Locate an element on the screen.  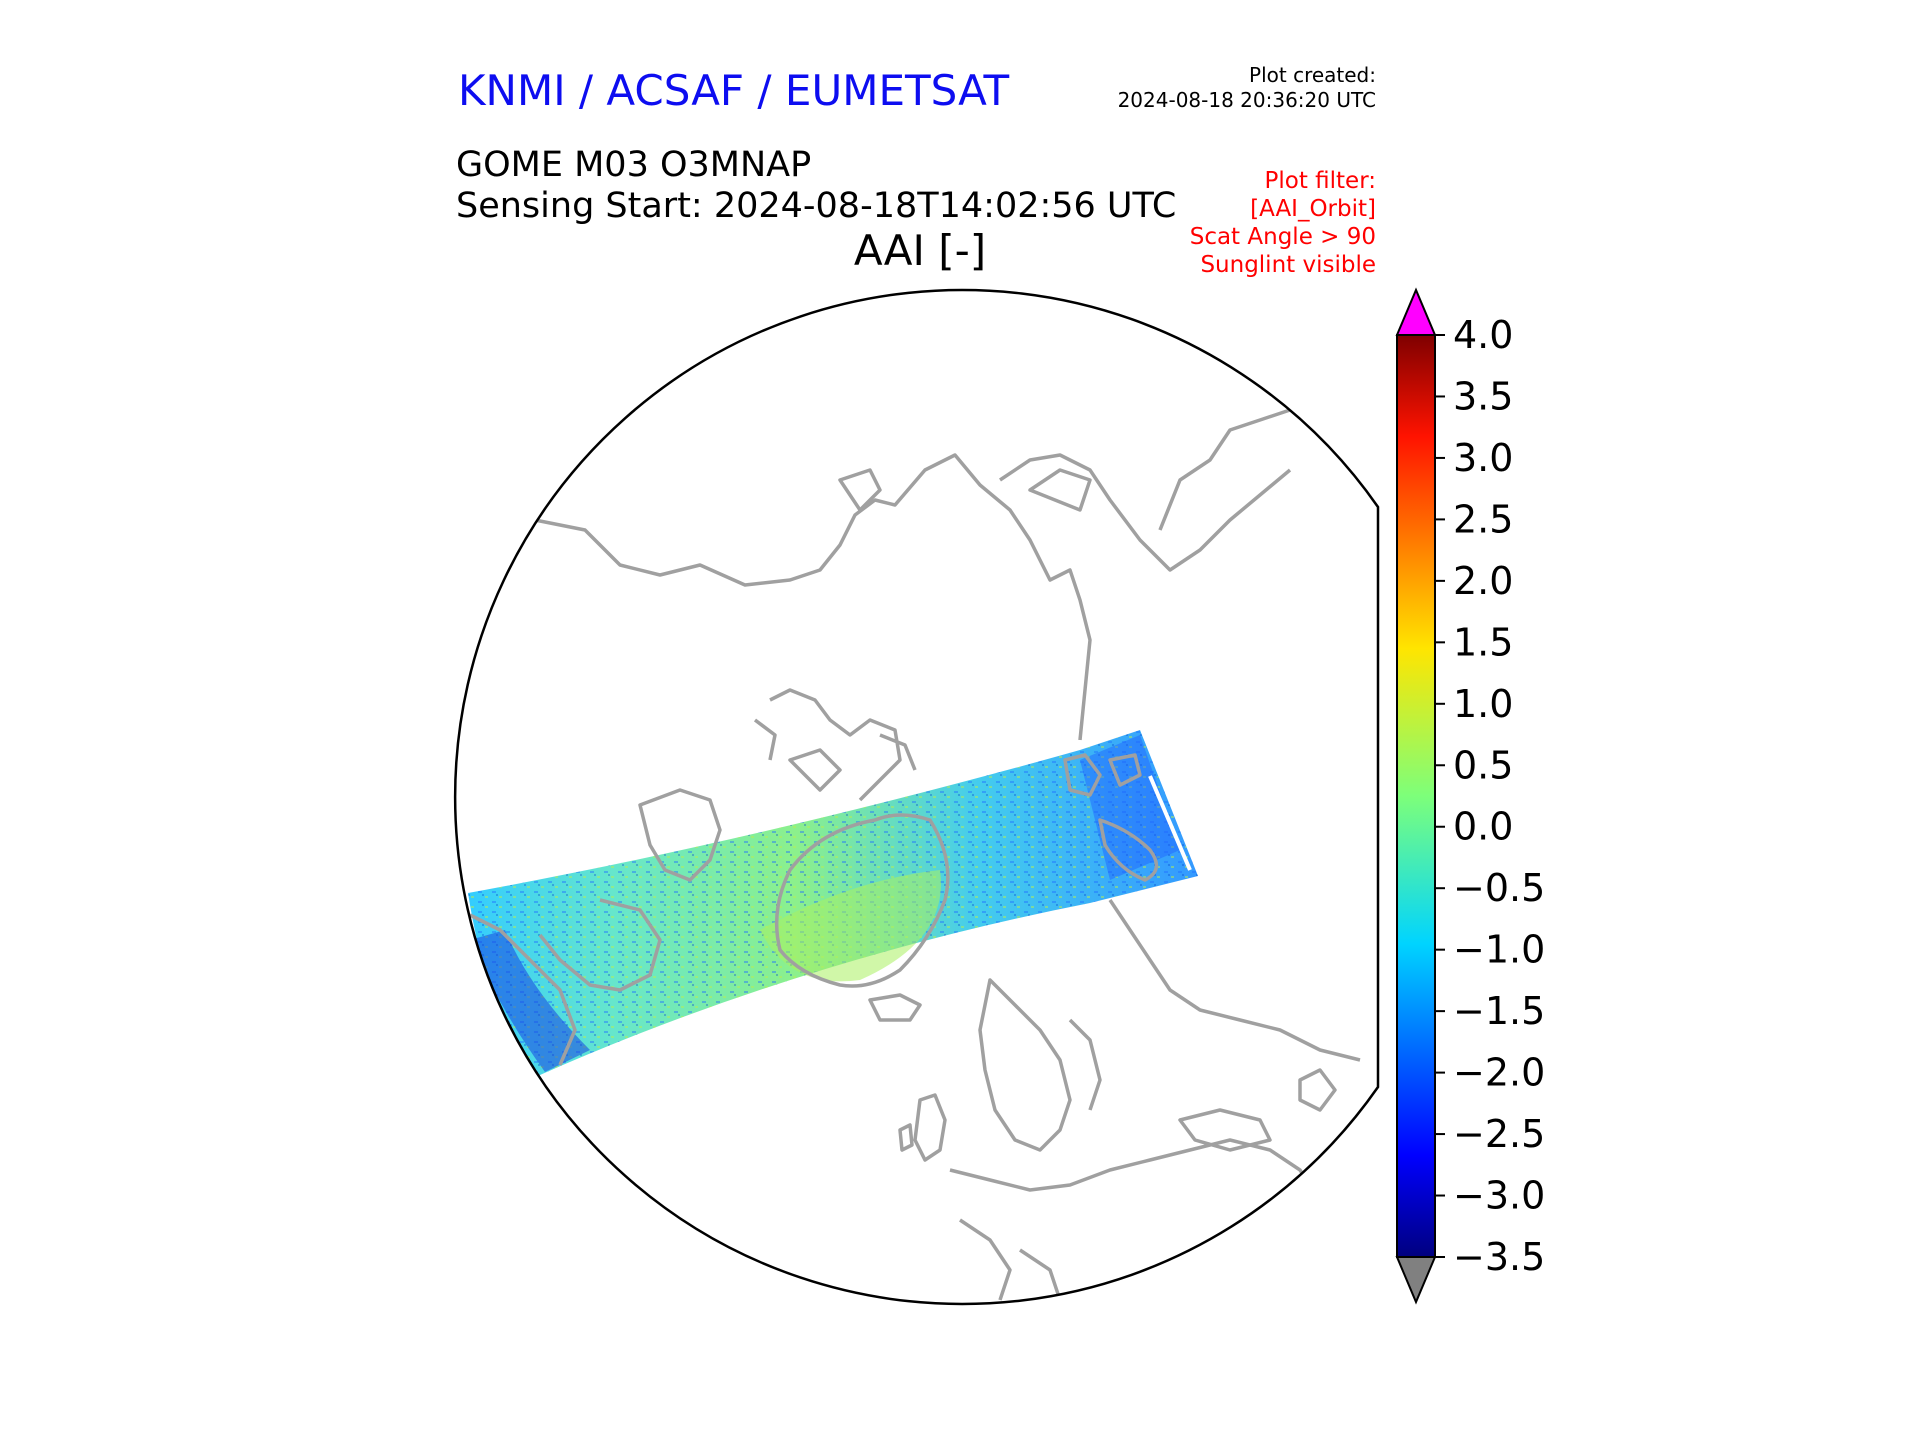
sensing-start: Sensing Start: 2024-08-18T14:02:56 UTC is located at coordinates (816, 206).